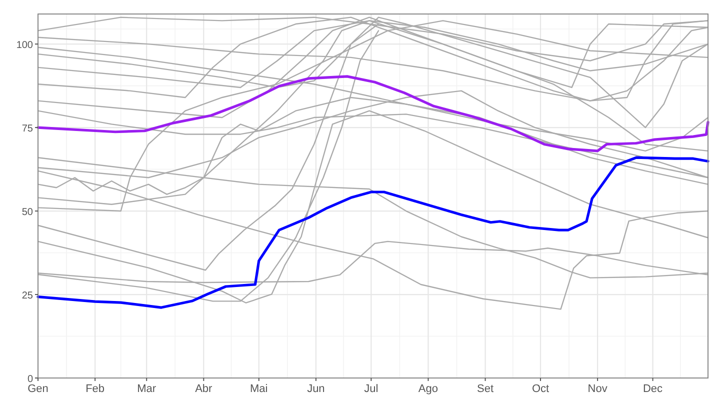 The image size is (720, 418). Describe the element at coordinates (259, 389) in the screenshot. I see `x-tick-label: Mai` at that location.